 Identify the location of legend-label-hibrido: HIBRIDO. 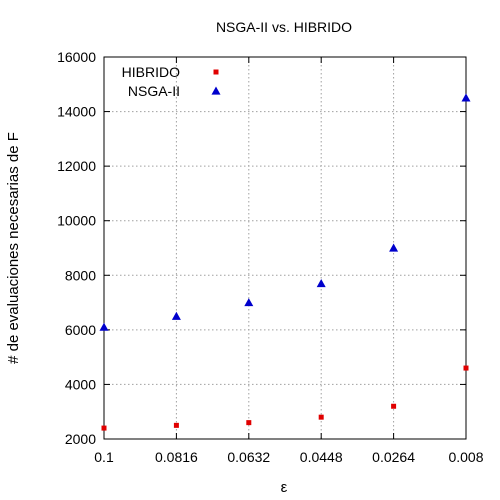
(151, 72).